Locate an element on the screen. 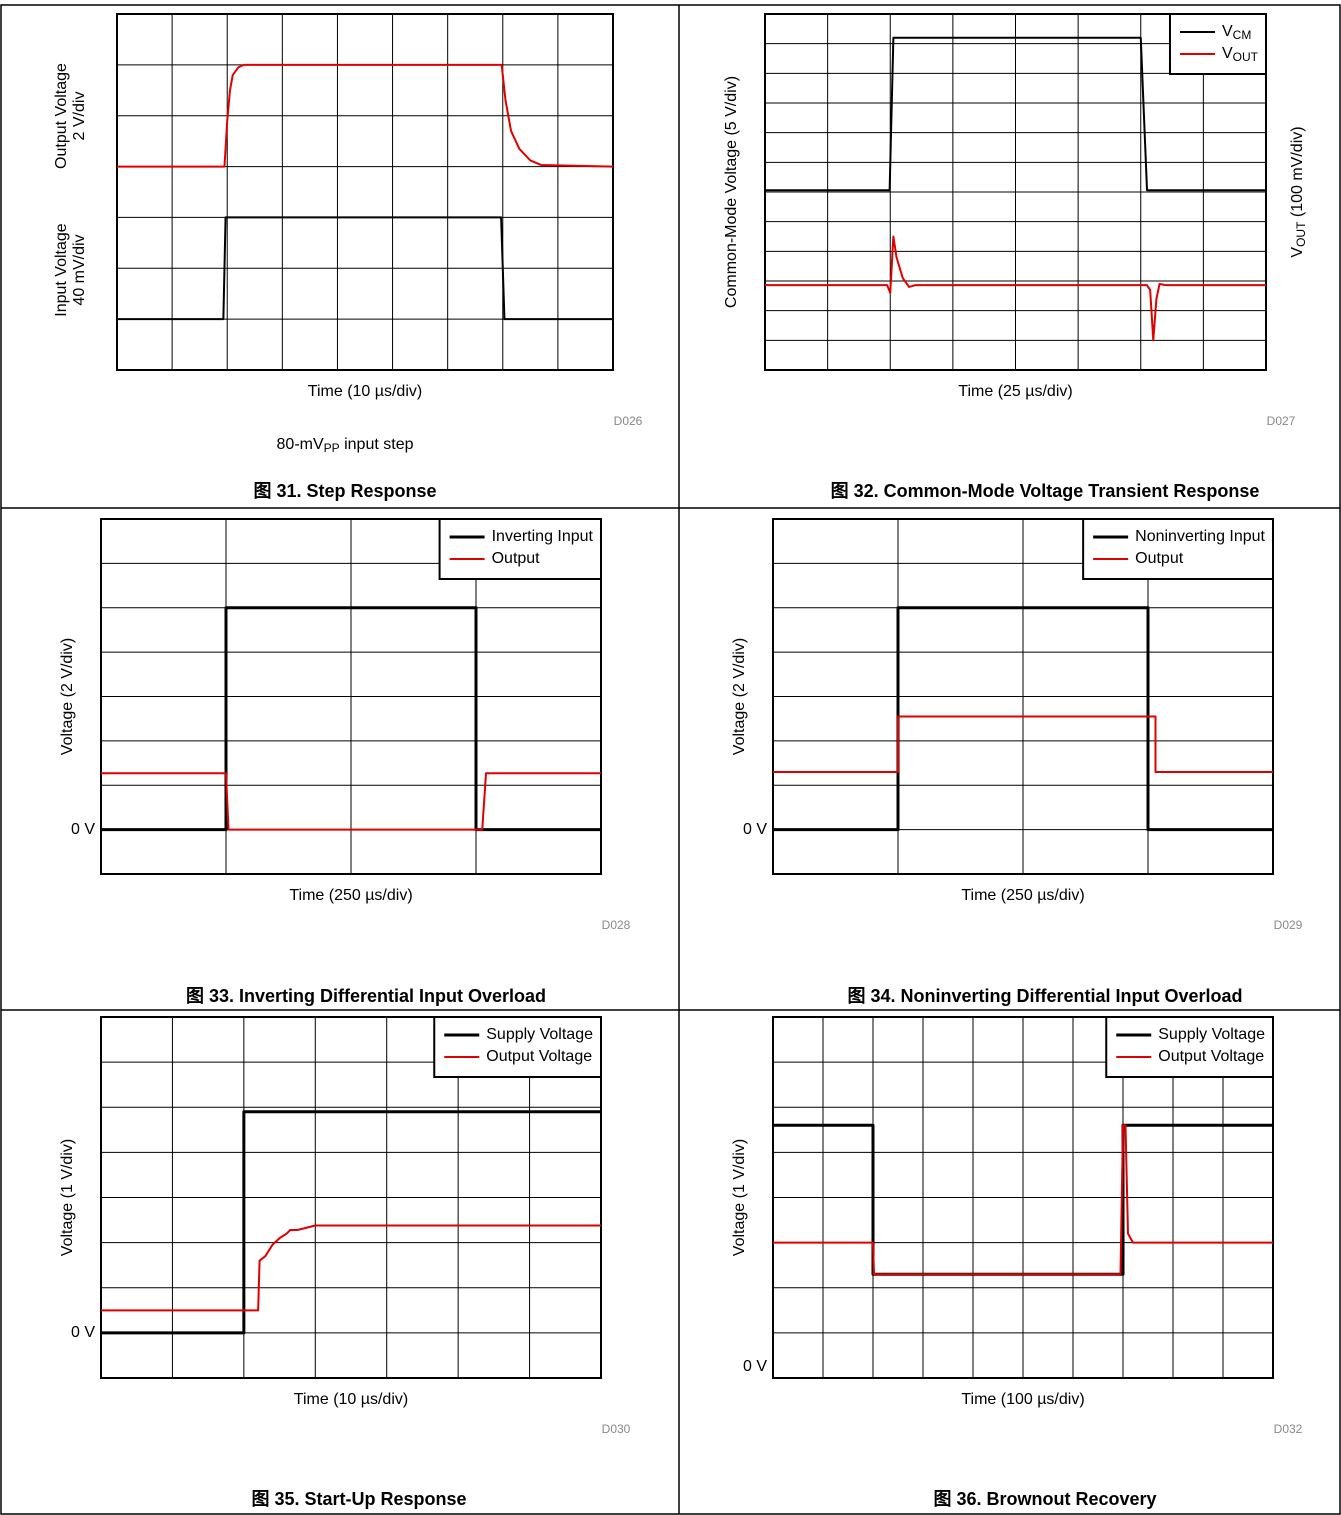  figure-code: D027 is located at coordinates (1281, 421).